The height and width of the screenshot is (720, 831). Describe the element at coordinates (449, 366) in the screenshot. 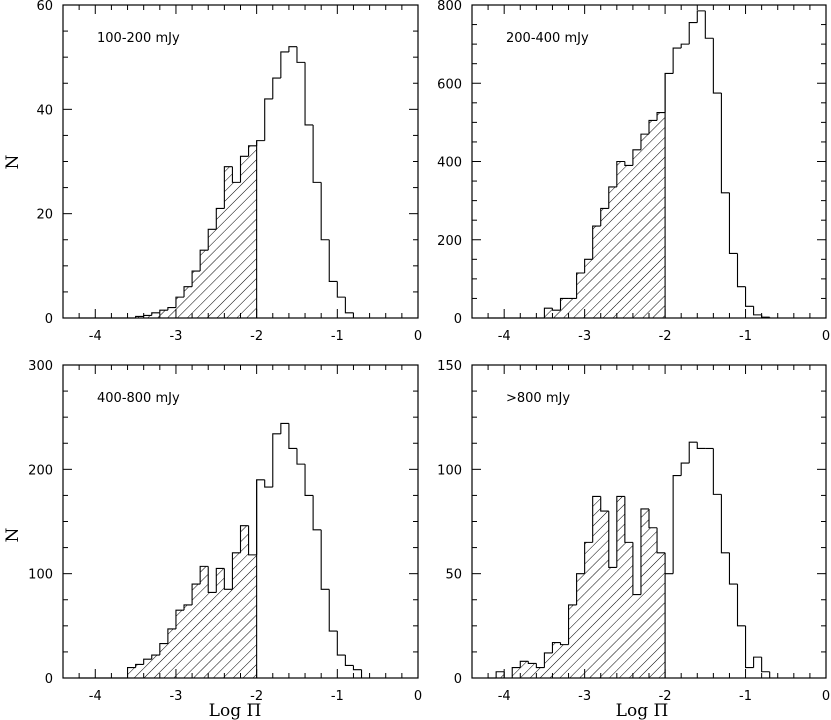

I see `y-tick-label: 150` at that location.